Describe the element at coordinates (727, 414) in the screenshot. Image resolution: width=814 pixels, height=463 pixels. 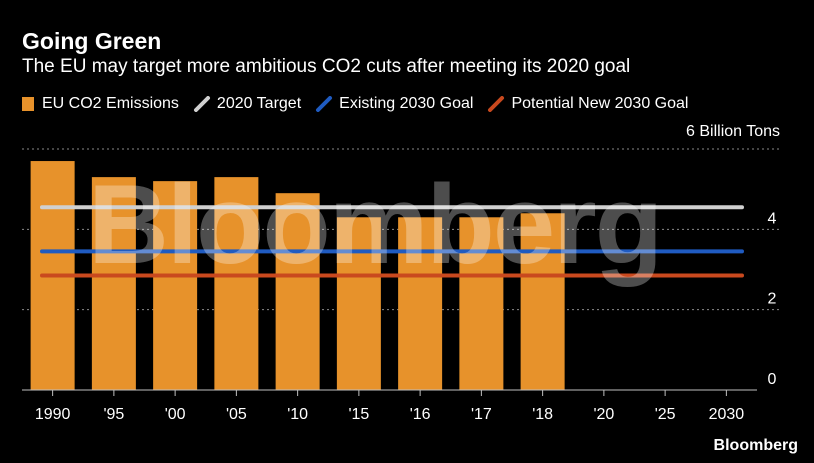
I see `x-tick-label: 2030` at that location.